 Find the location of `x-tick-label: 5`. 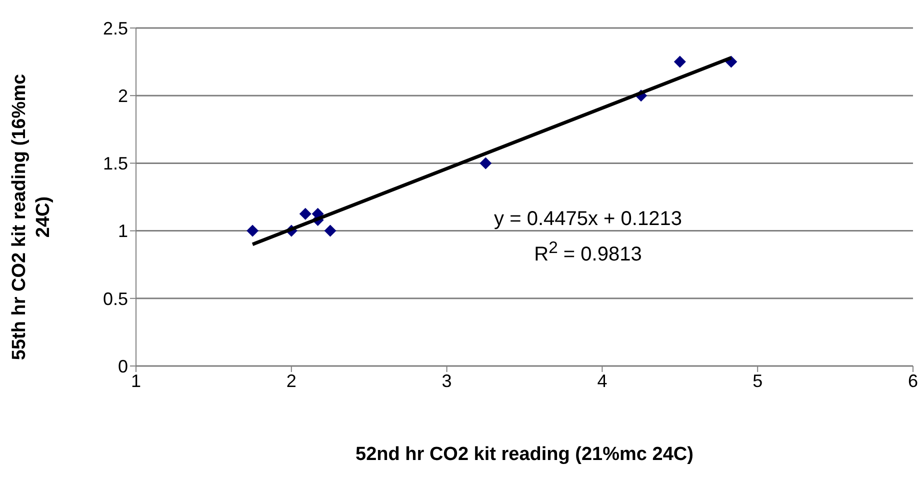

x-tick-label: 5 is located at coordinates (757, 380).